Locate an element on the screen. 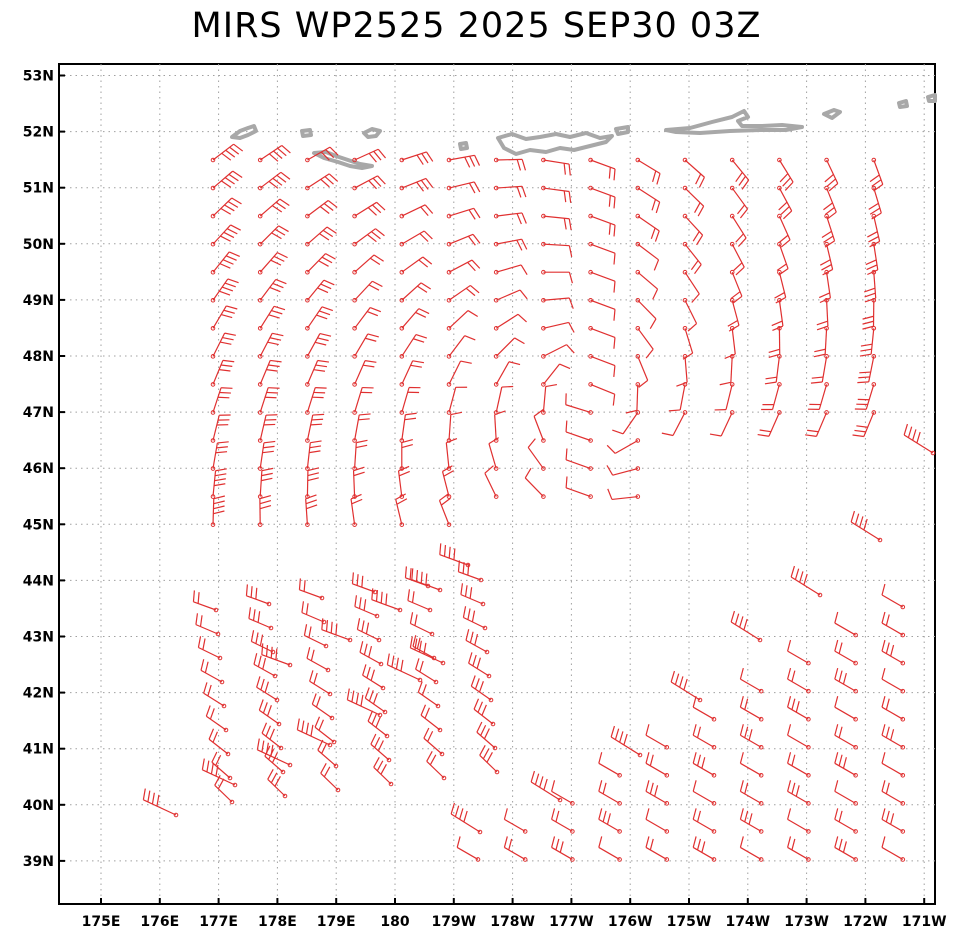 This screenshot has width=953, height=946. lon-label: 179W is located at coordinates (453, 922).